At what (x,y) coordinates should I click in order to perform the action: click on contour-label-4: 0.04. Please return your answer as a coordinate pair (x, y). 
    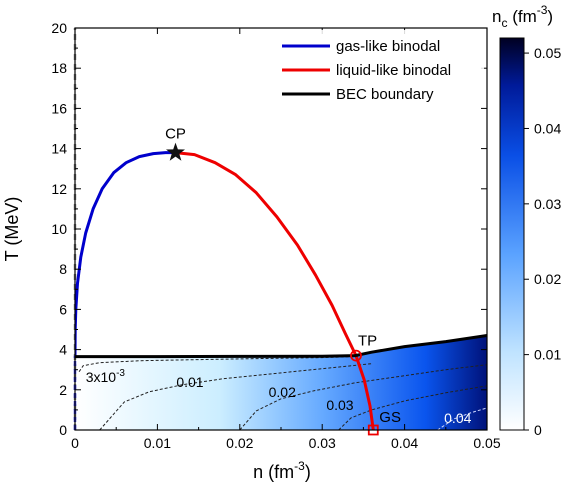
    Looking at the image, I should click on (457, 418).